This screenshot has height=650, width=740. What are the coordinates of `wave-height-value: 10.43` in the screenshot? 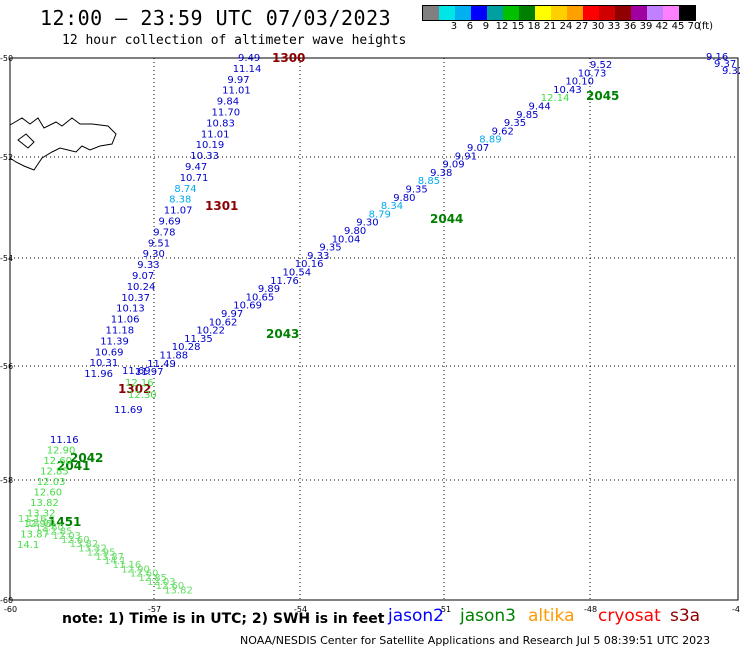 It's located at (567, 90).